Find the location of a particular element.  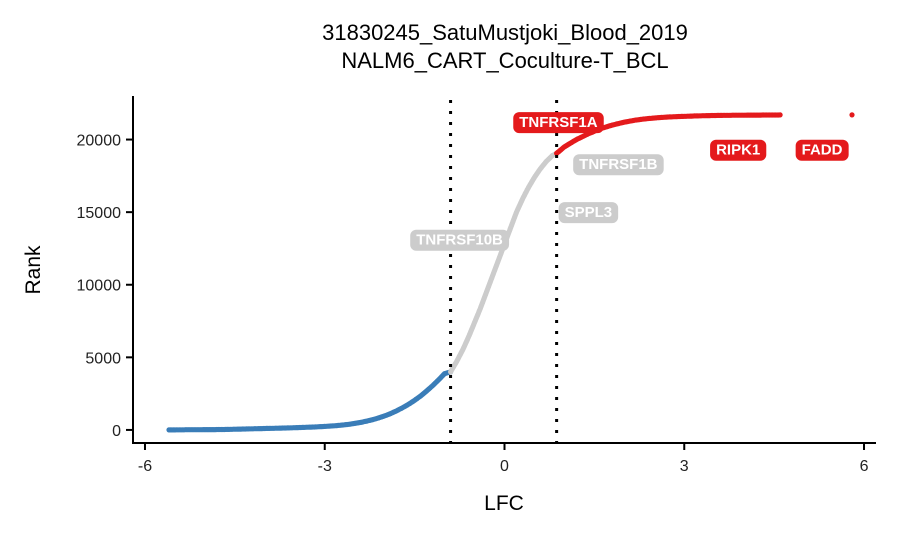

gene-label: SPPL3 is located at coordinates (588, 213).